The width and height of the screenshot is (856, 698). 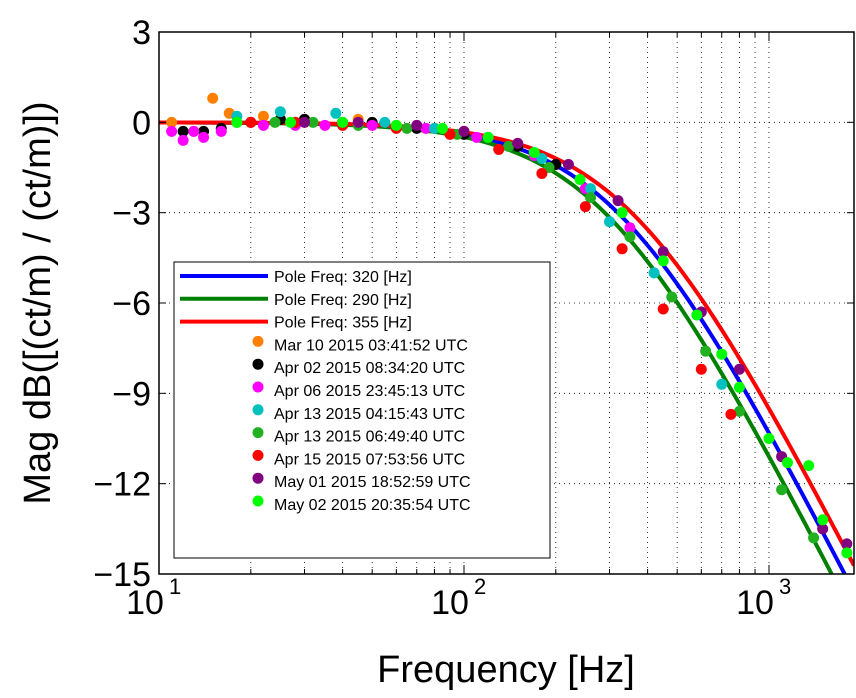 I want to click on y-tick-label: −3, so click(x=131, y=214).